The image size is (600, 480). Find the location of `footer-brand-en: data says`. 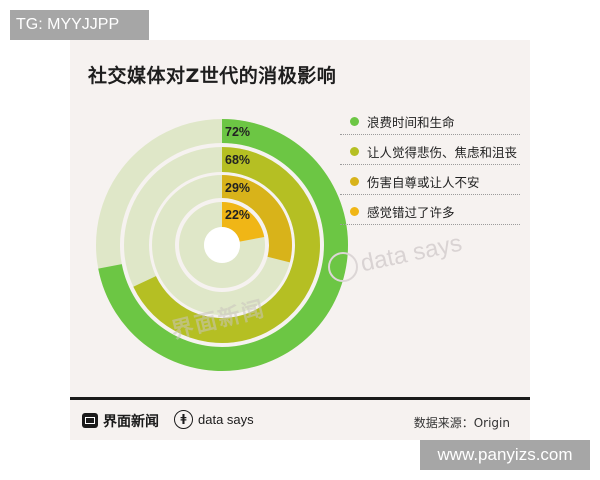

footer-brand-en: data says is located at coordinates (226, 419).